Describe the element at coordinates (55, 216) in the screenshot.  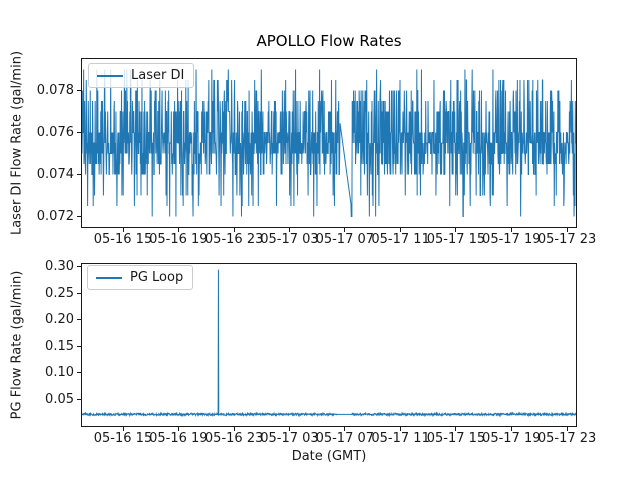
I see `y-tick-label: 0.072` at that location.